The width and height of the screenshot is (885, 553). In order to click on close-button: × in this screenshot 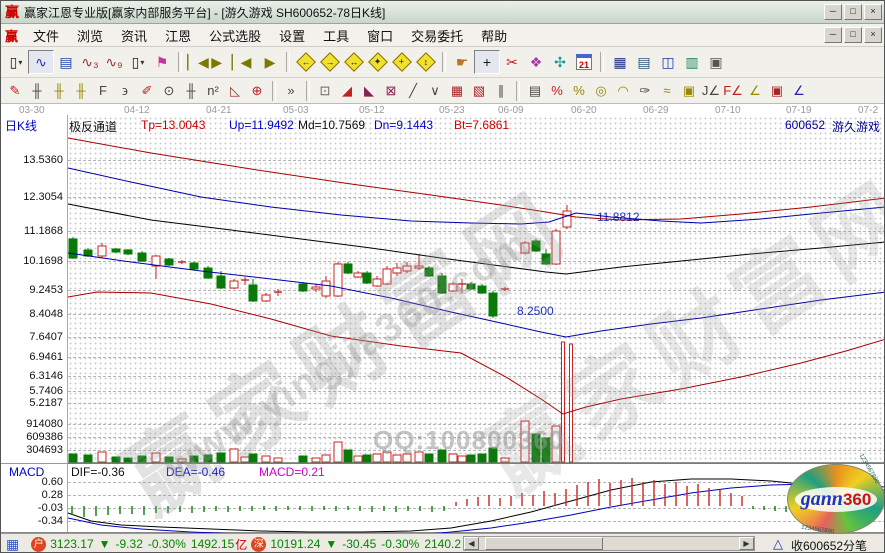, I will do `click(873, 12)`.